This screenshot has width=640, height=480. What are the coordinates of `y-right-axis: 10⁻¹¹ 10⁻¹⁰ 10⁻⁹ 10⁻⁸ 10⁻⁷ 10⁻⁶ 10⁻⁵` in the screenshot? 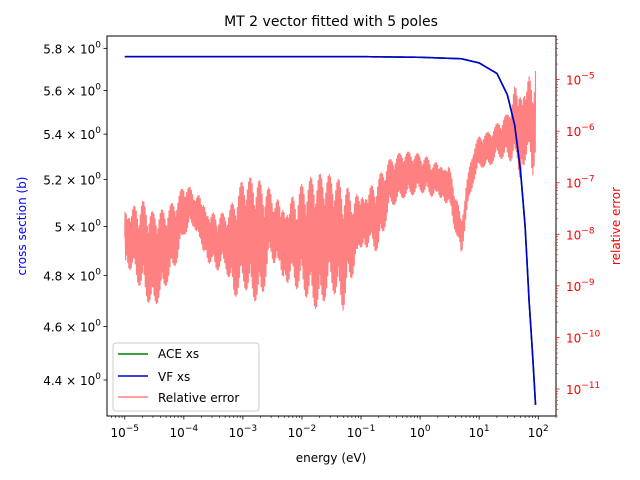 It's located at (578, 228).